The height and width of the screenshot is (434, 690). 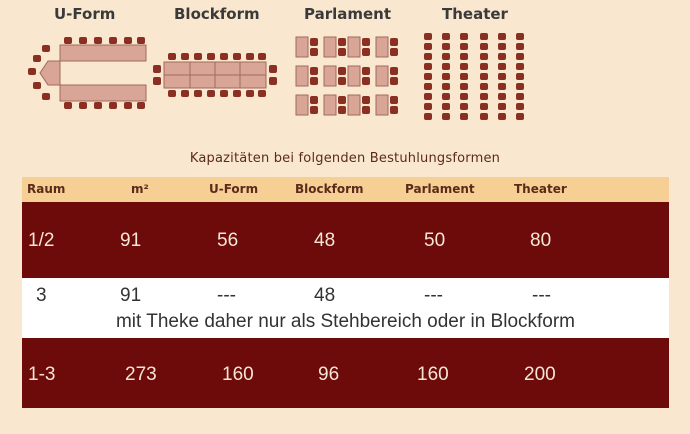 I want to click on cell-m2: 273, so click(x=141, y=374).